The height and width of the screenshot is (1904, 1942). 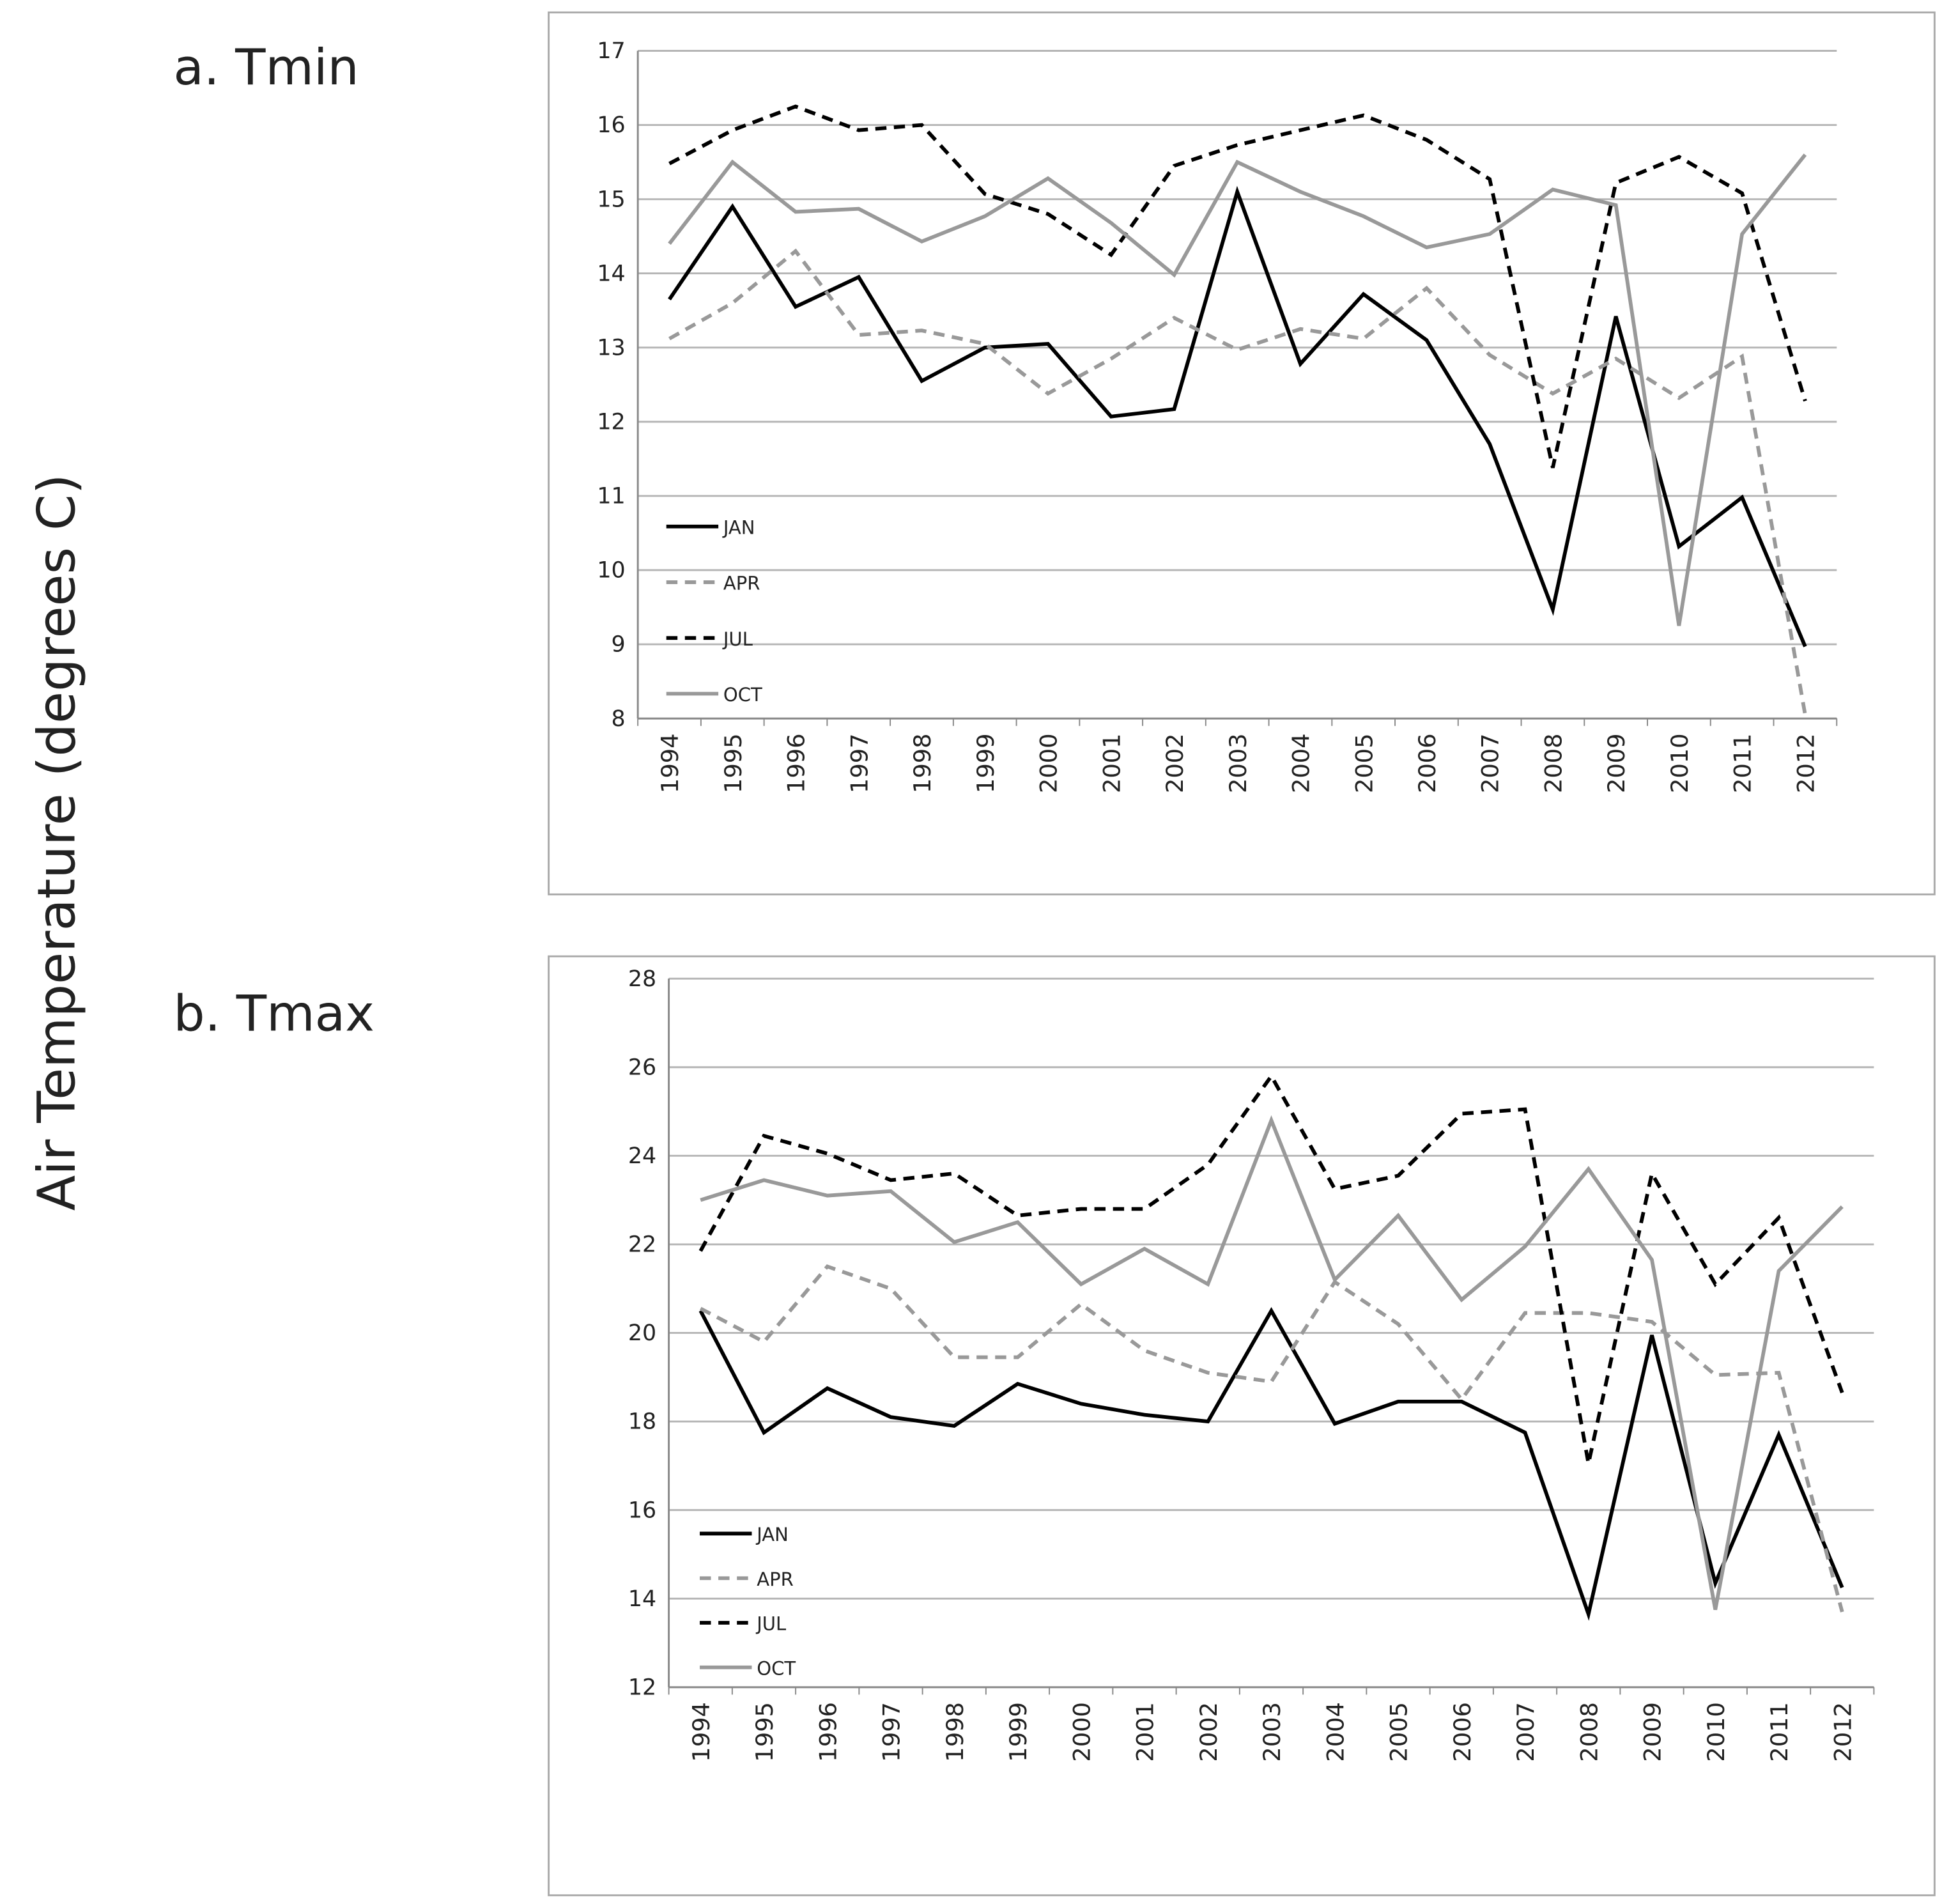 I want to click on y-tick-label: 15, so click(x=611, y=199).